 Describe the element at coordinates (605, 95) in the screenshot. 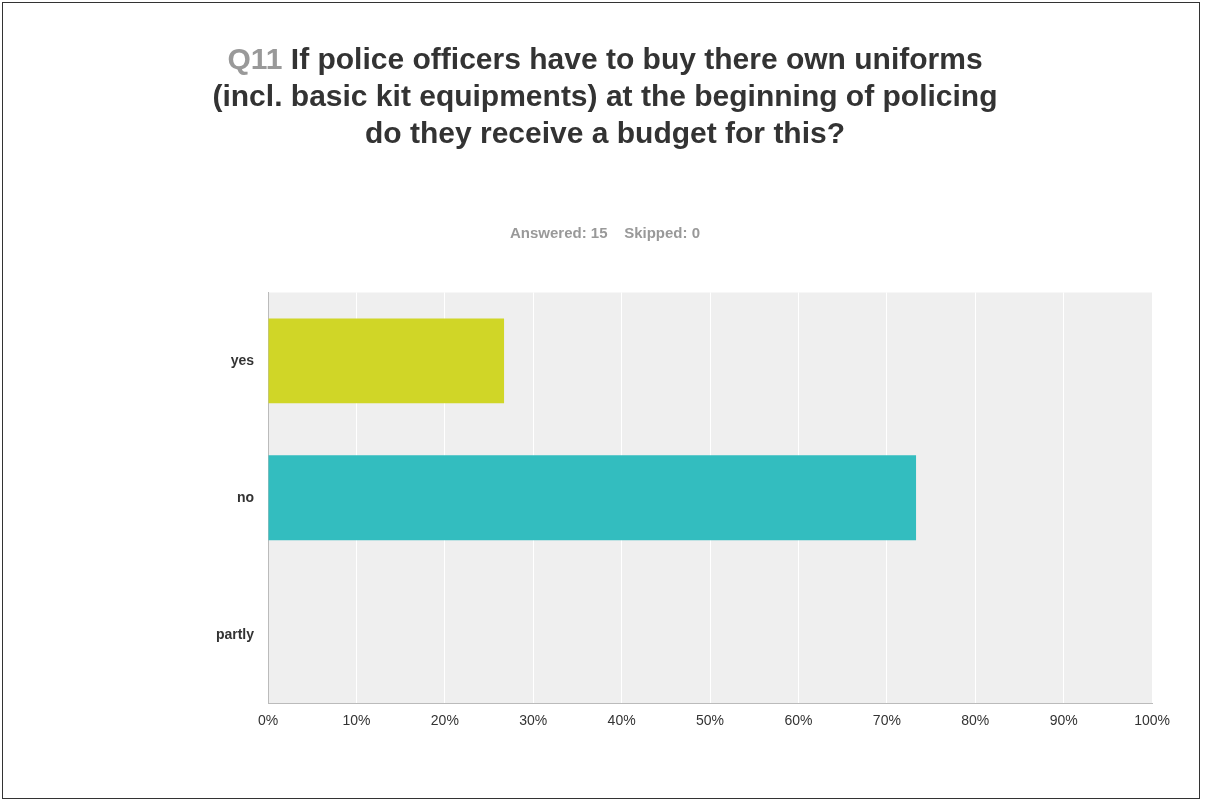

I see `chart-title: Q11 If police officers have to buy there own uniforms (incl. basic kit equipments) at the beginning of policing do they receive a budget for this?` at that location.